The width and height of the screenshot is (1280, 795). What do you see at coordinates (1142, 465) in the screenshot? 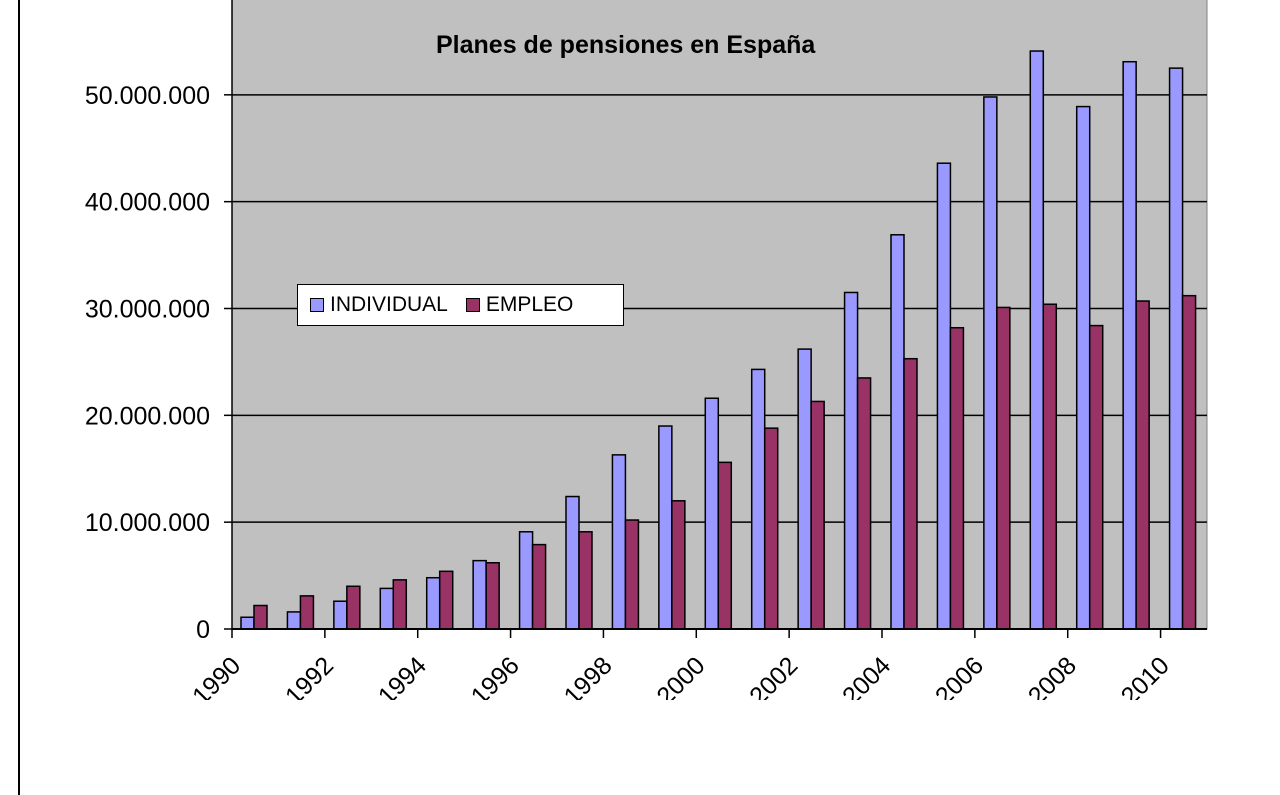
I see `bar-empleo-2009` at bounding box center [1142, 465].